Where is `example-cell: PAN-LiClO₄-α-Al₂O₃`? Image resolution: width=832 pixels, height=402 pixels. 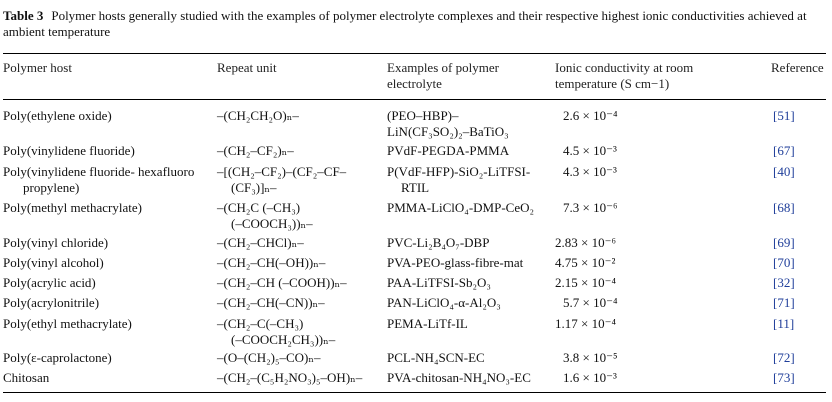 example-cell: PAN-LiClO₄-α-Al₂O₃ is located at coordinates (444, 302).